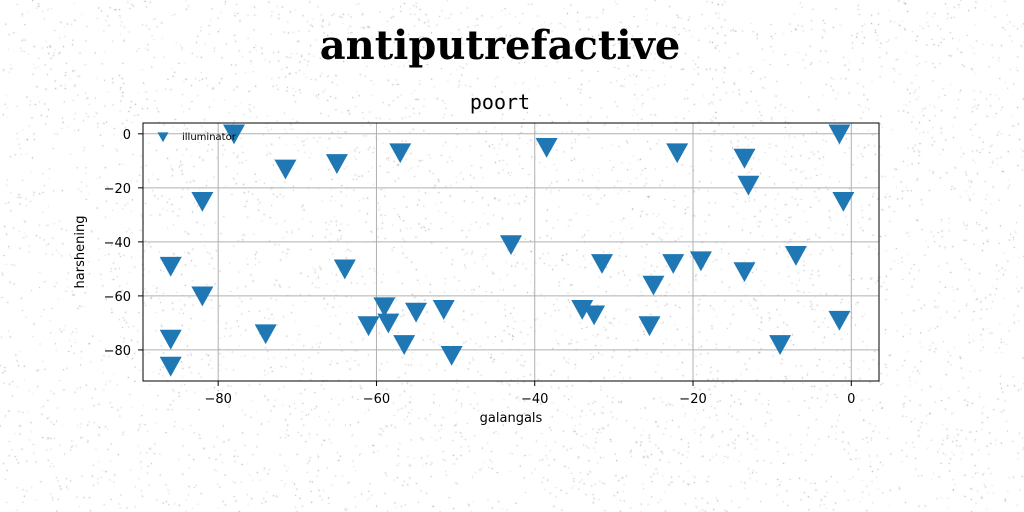  I want to click on chart-title: poort, so click(500, 102).